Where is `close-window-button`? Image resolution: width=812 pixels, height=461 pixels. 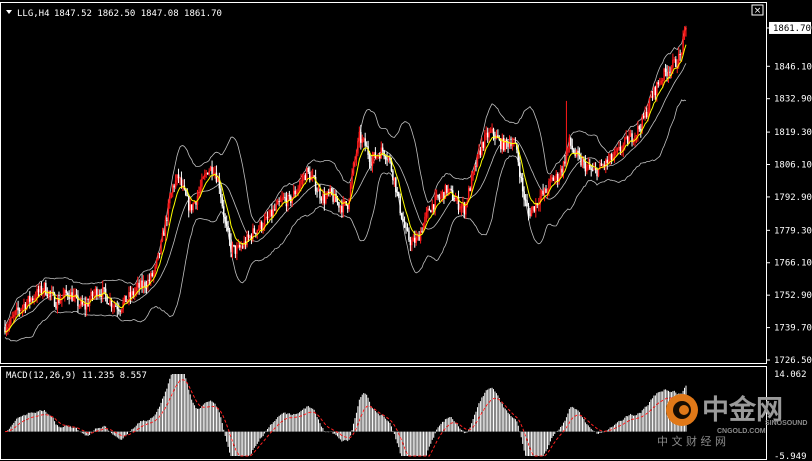 close-window-button is located at coordinates (757, 10).